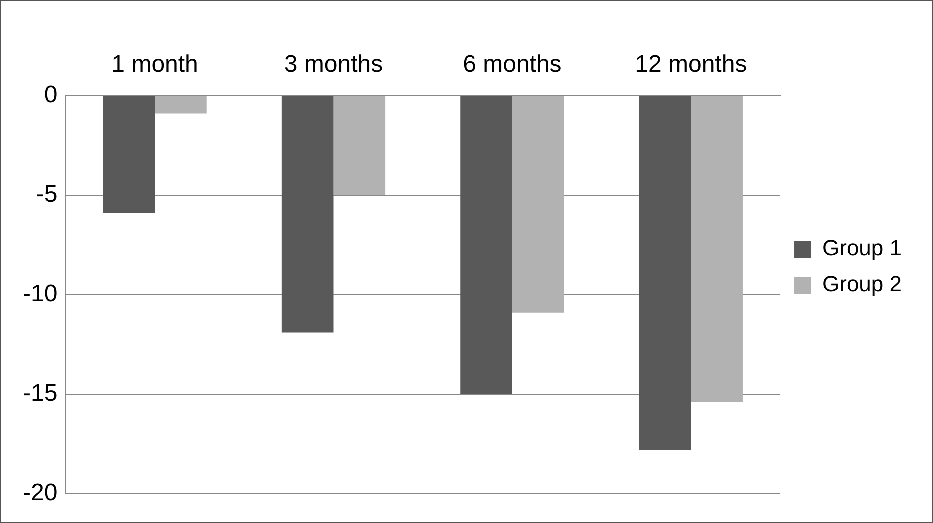 This screenshot has height=523, width=933. I want to click on x-tick-label: 3 months, so click(334, 64).